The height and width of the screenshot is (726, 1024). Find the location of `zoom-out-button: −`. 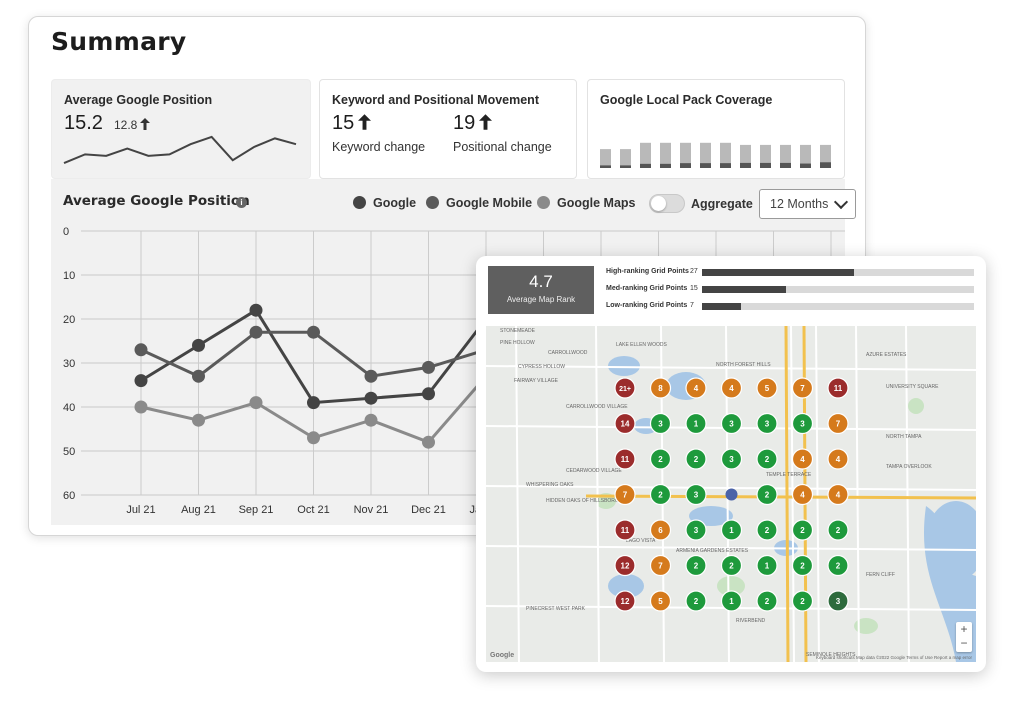

zoom-out-button: − is located at coordinates (964, 643).